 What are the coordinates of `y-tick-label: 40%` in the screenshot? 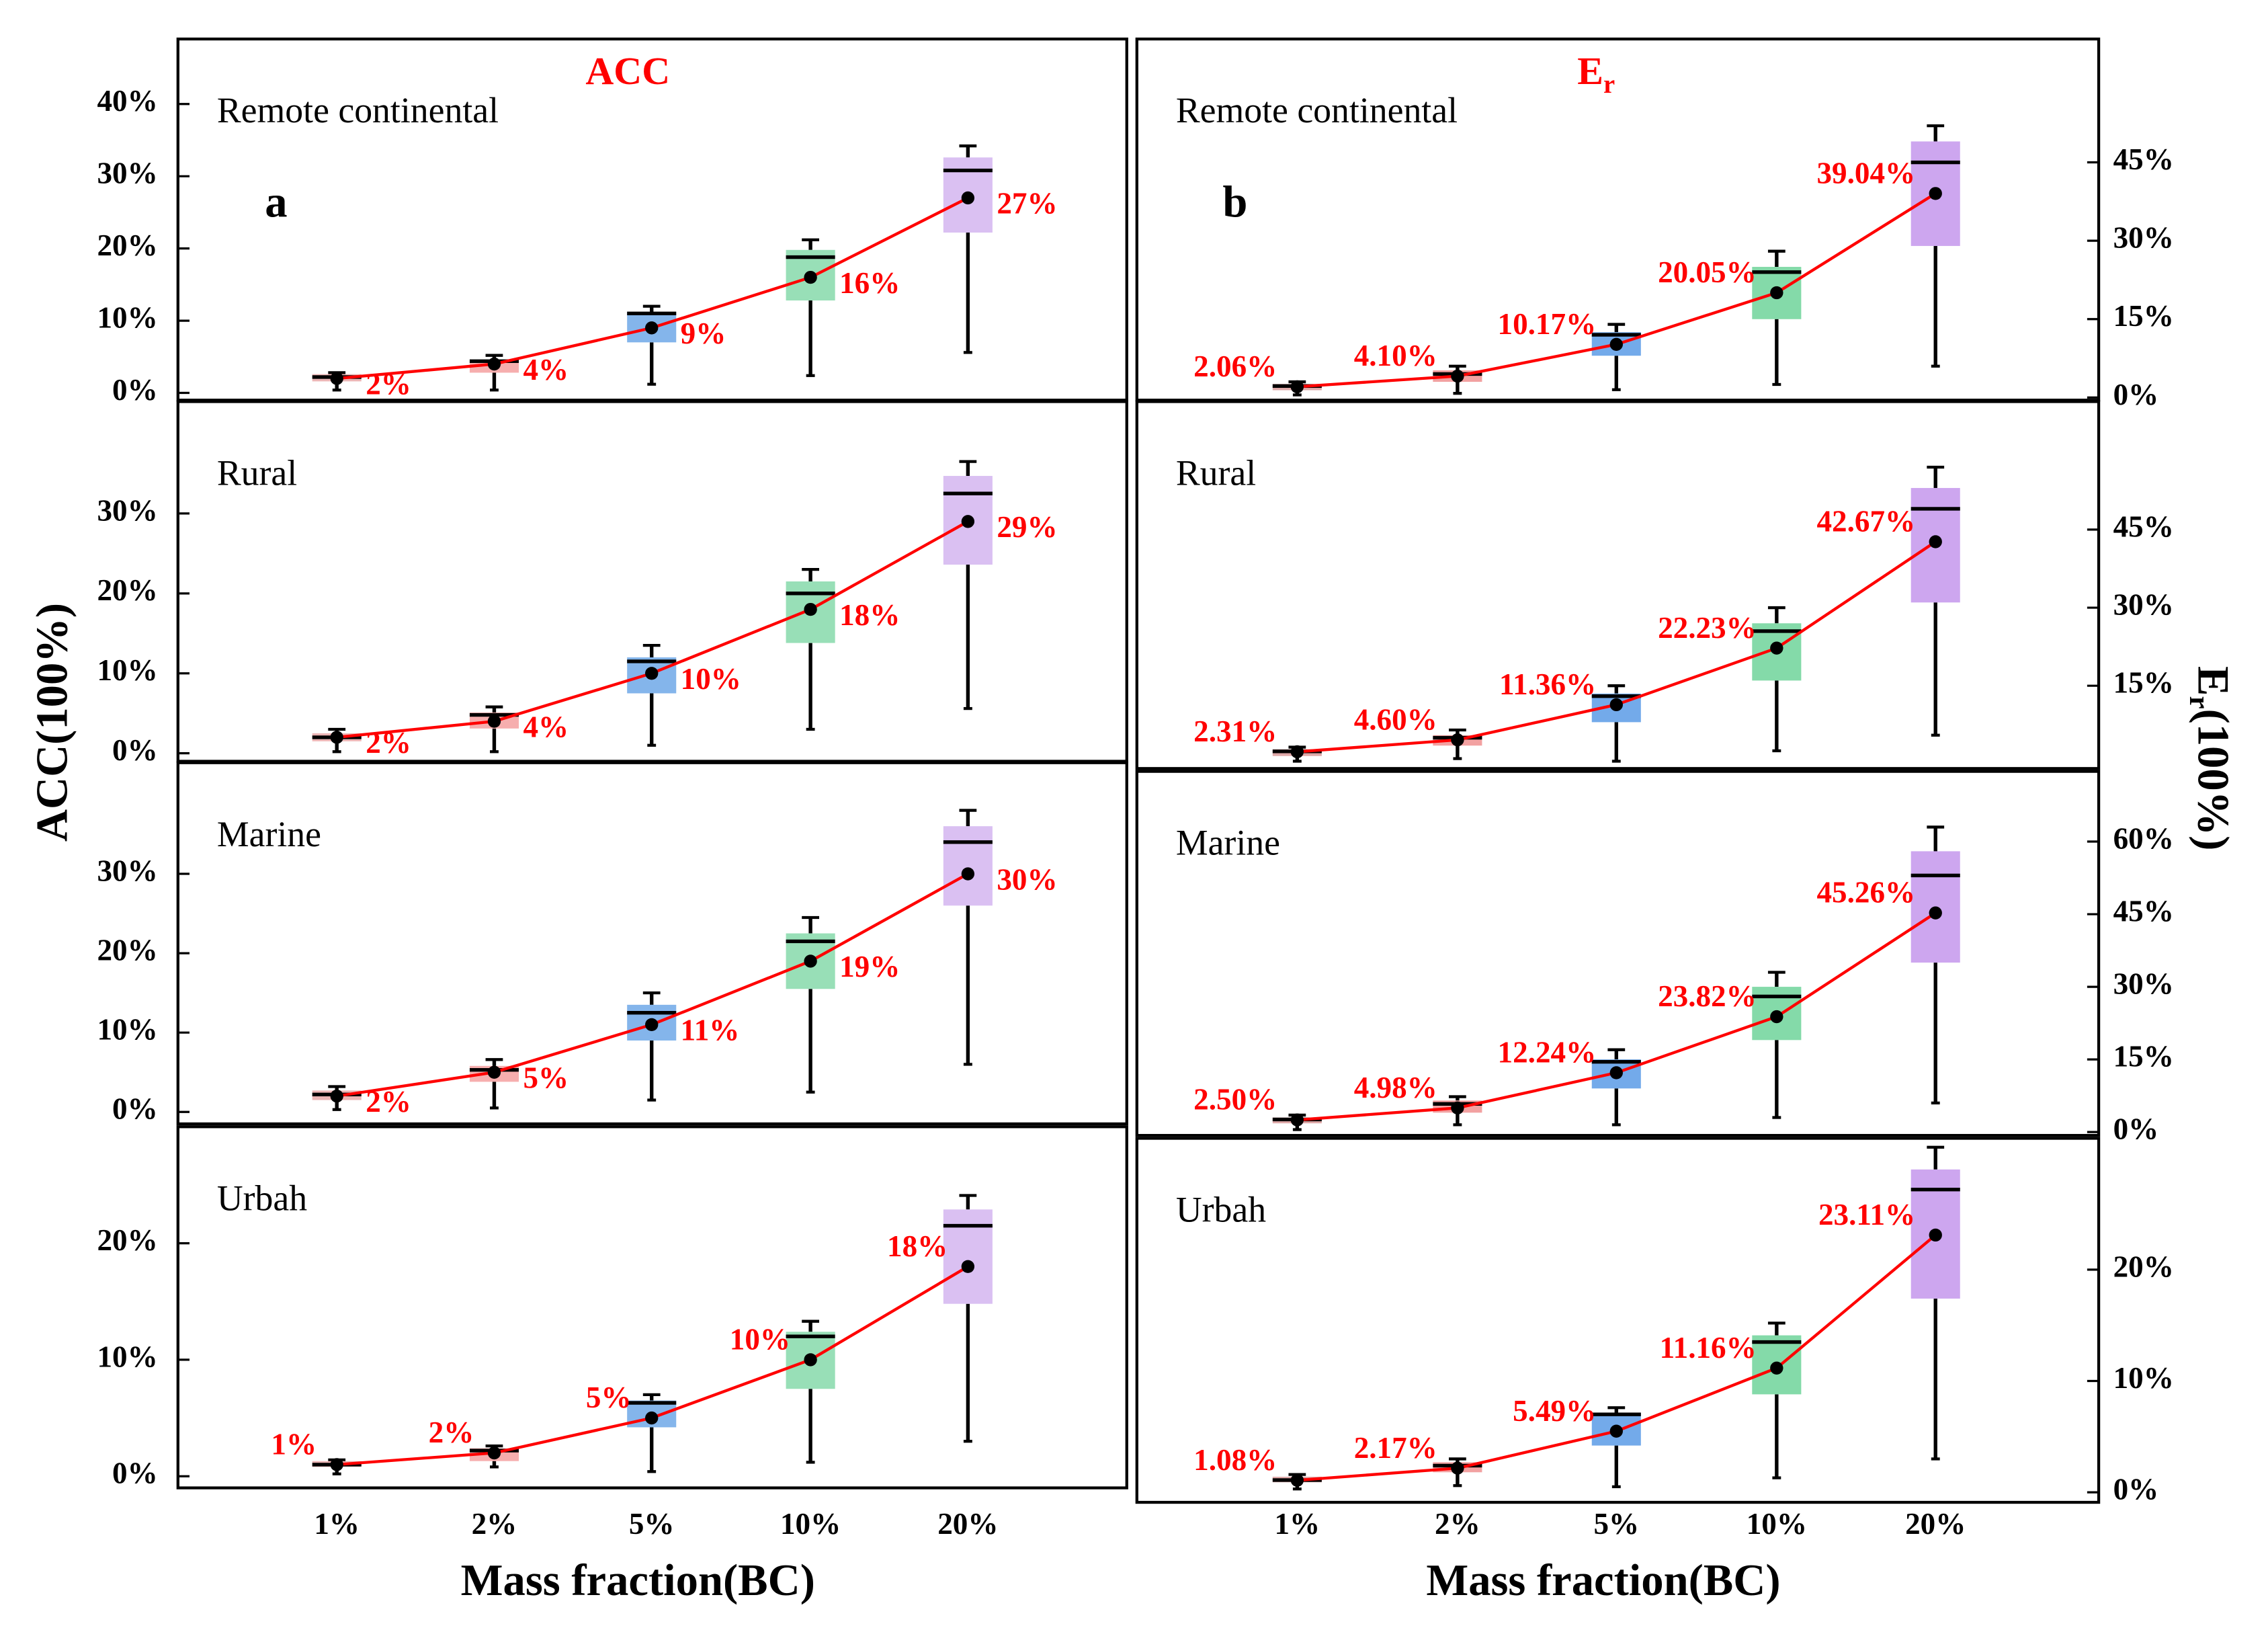 It's located at (127, 101).